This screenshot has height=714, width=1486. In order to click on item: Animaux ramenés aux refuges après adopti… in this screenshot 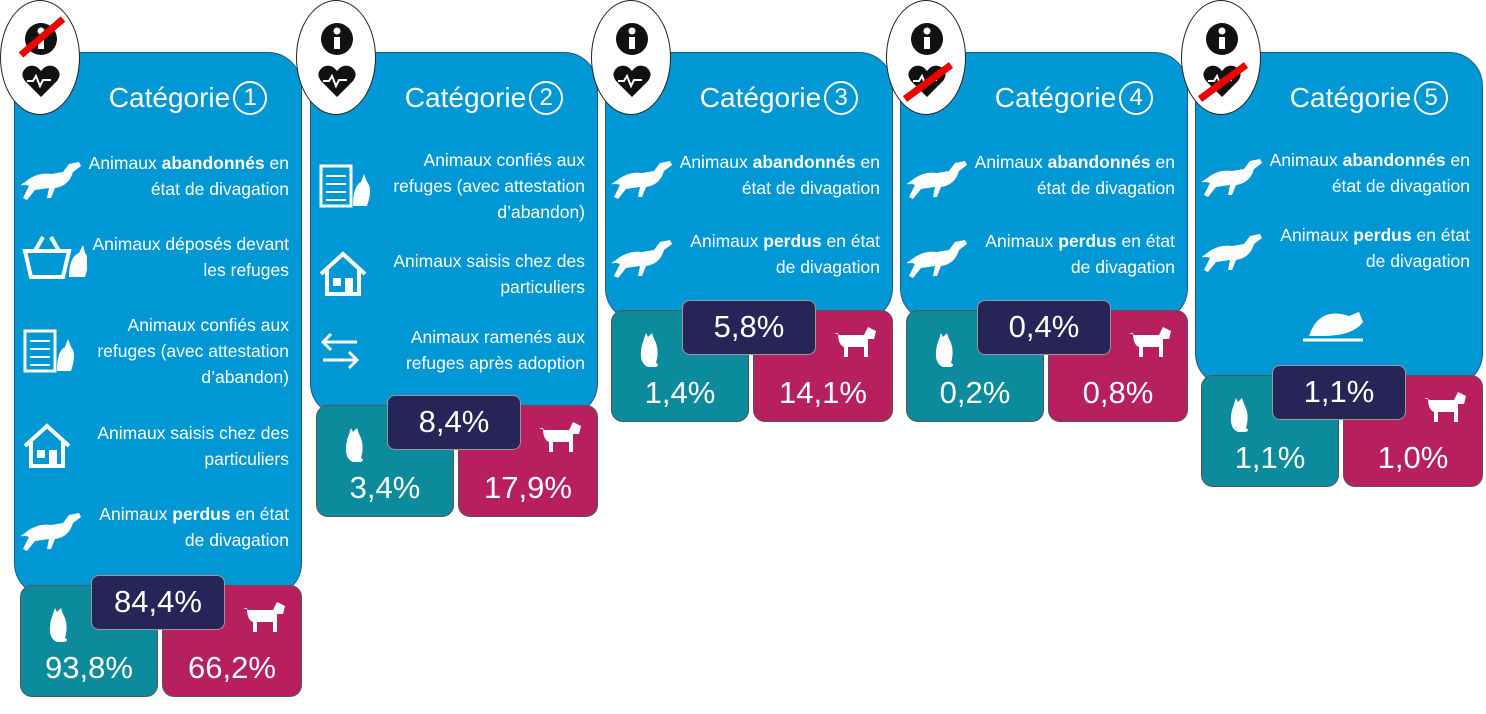, I will do `click(448, 350)`.